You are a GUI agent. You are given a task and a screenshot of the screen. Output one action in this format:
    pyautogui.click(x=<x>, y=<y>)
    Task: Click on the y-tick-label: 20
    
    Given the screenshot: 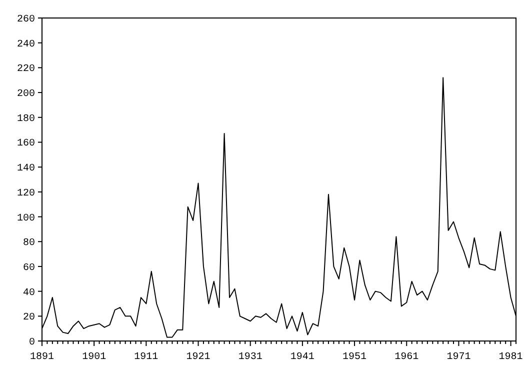 What is the action you would take?
    pyautogui.click(x=28, y=318)
    